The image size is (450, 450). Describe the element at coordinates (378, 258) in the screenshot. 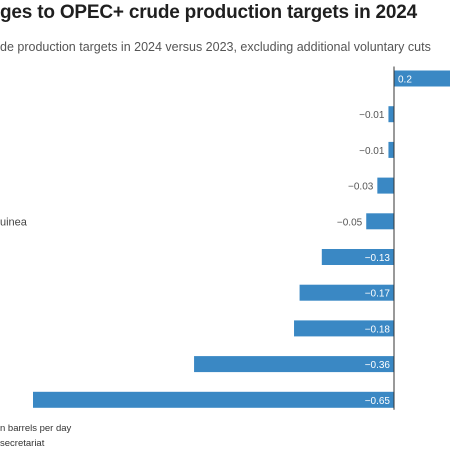

I see `bar-value-label: −0.13` at that location.